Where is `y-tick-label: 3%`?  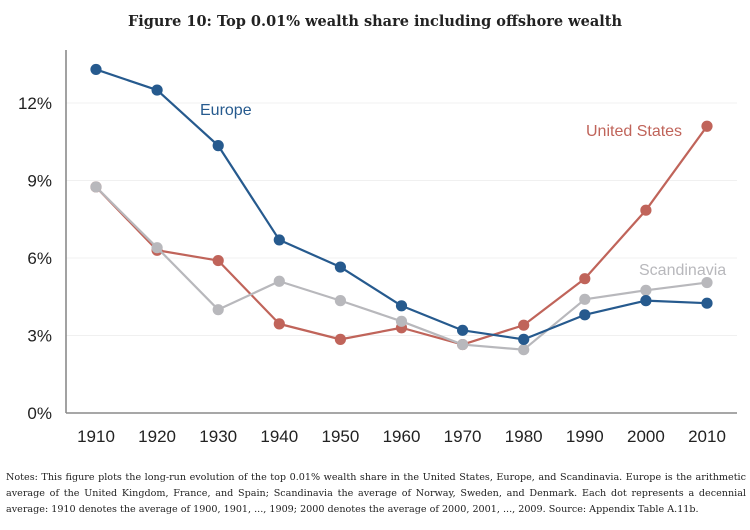
y-tick-label: 3% is located at coordinates (39, 336).